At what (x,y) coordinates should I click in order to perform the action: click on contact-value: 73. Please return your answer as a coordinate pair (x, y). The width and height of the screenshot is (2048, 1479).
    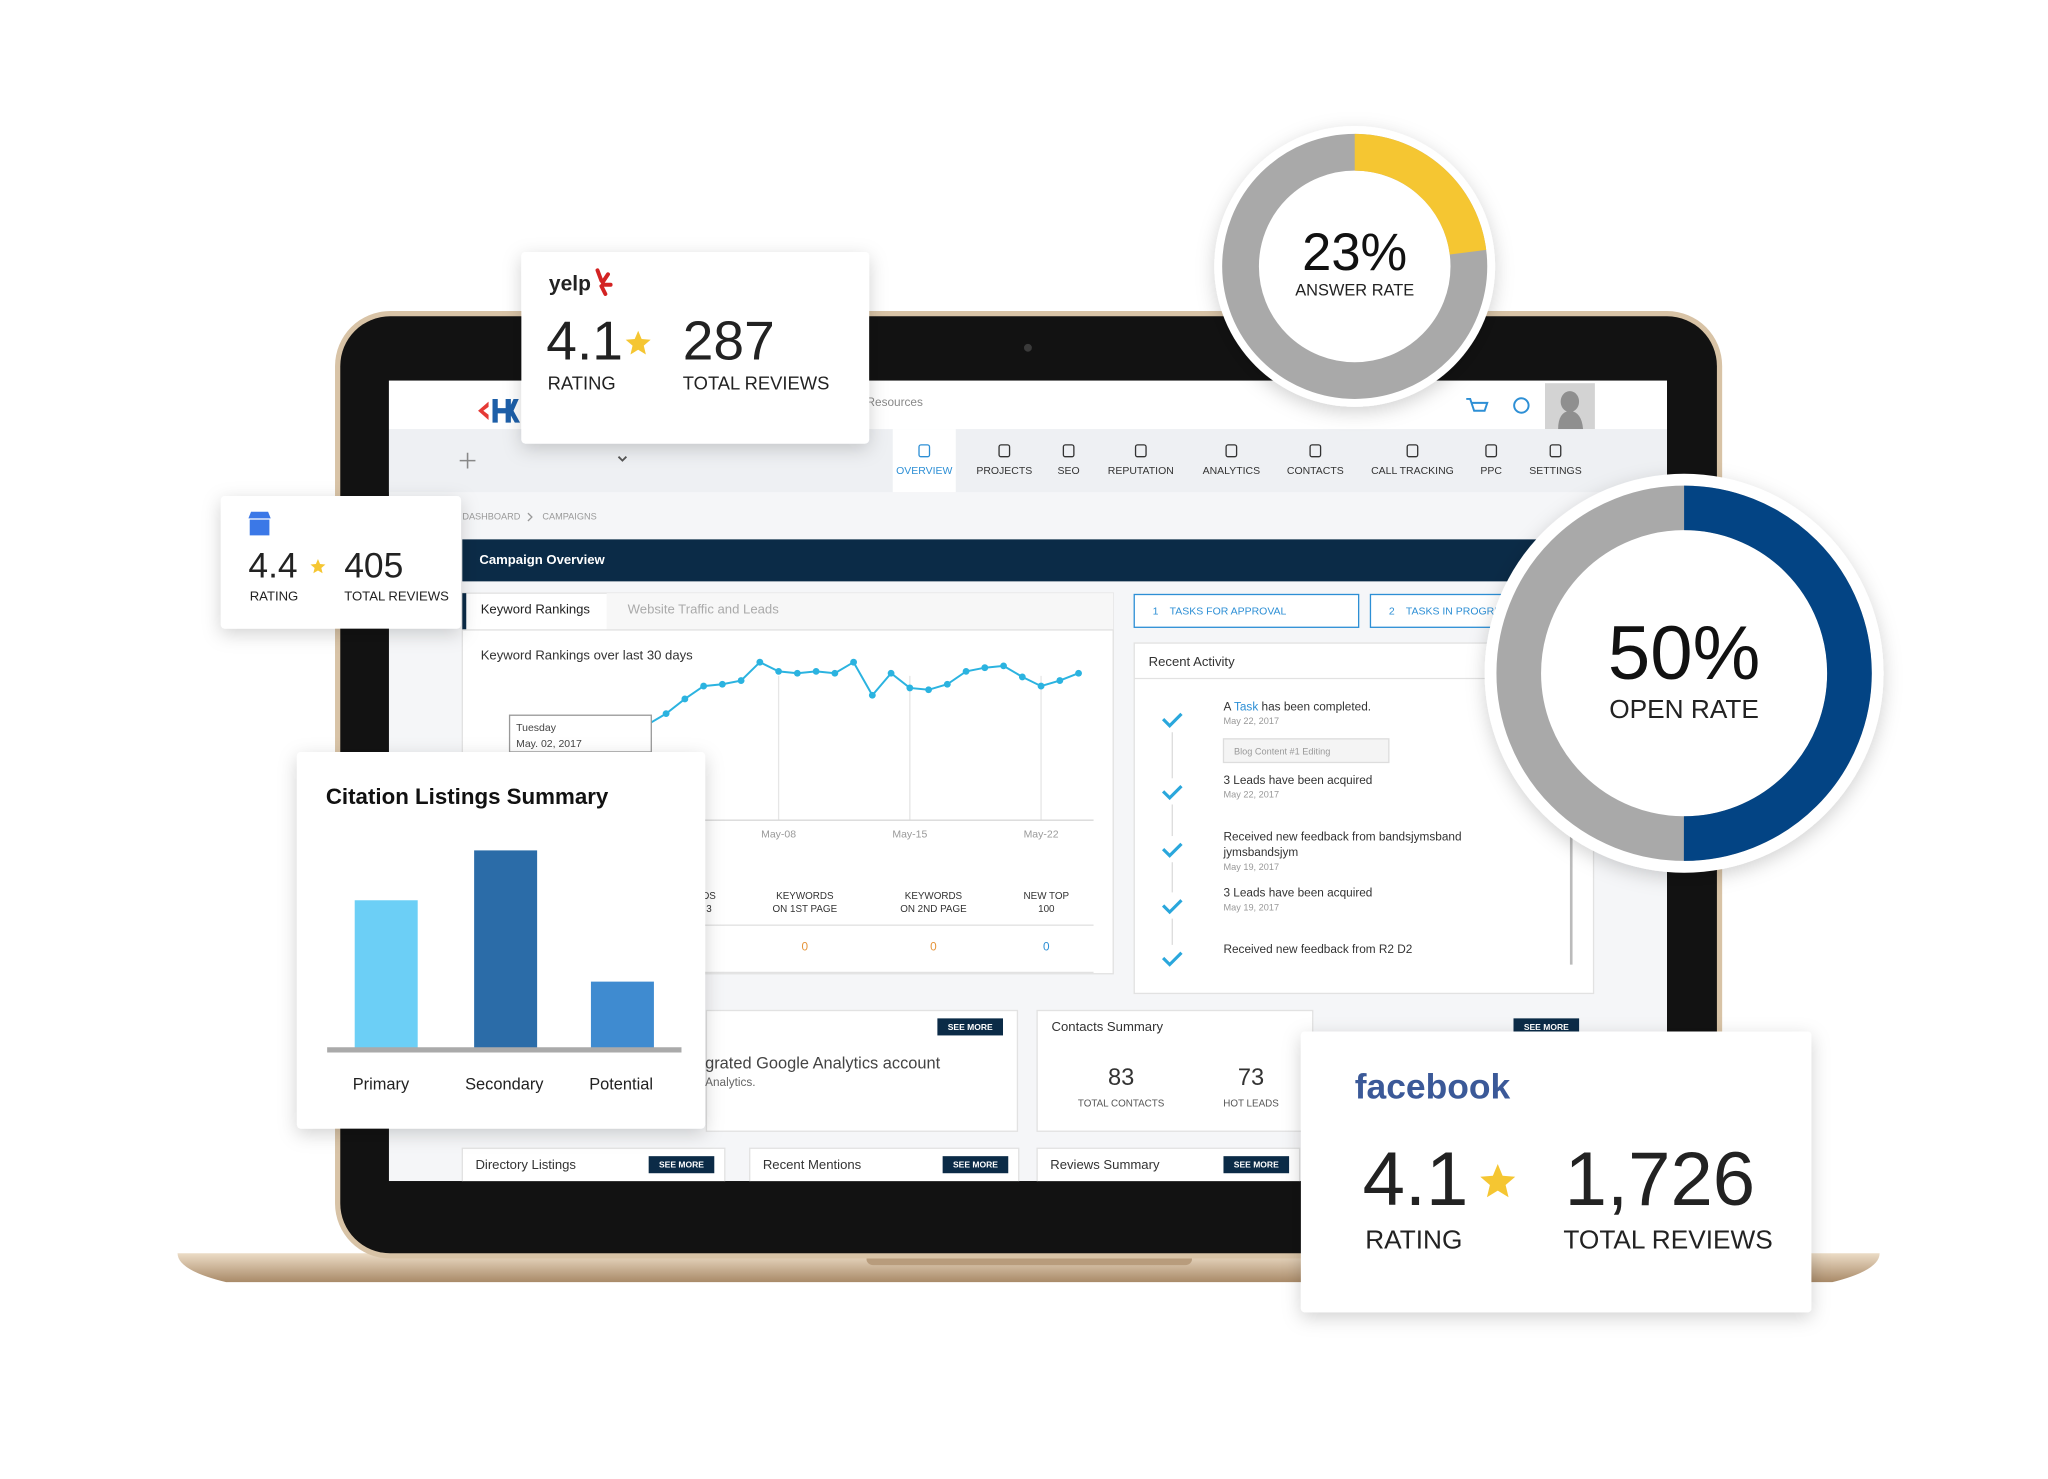
    Looking at the image, I should click on (1251, 1078).